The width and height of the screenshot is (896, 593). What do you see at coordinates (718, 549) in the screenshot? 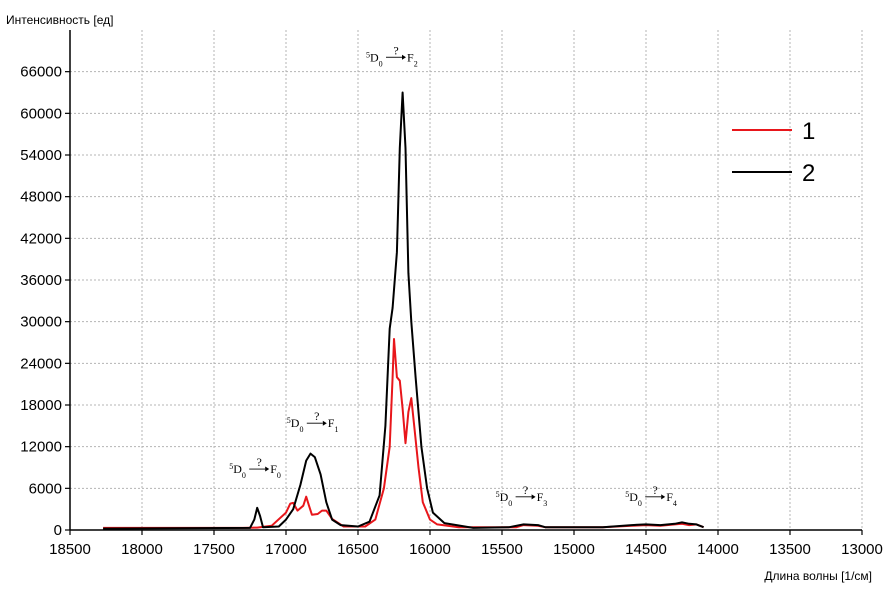
I see `x-tick-label: 14000` at bounding box center [718, 549].